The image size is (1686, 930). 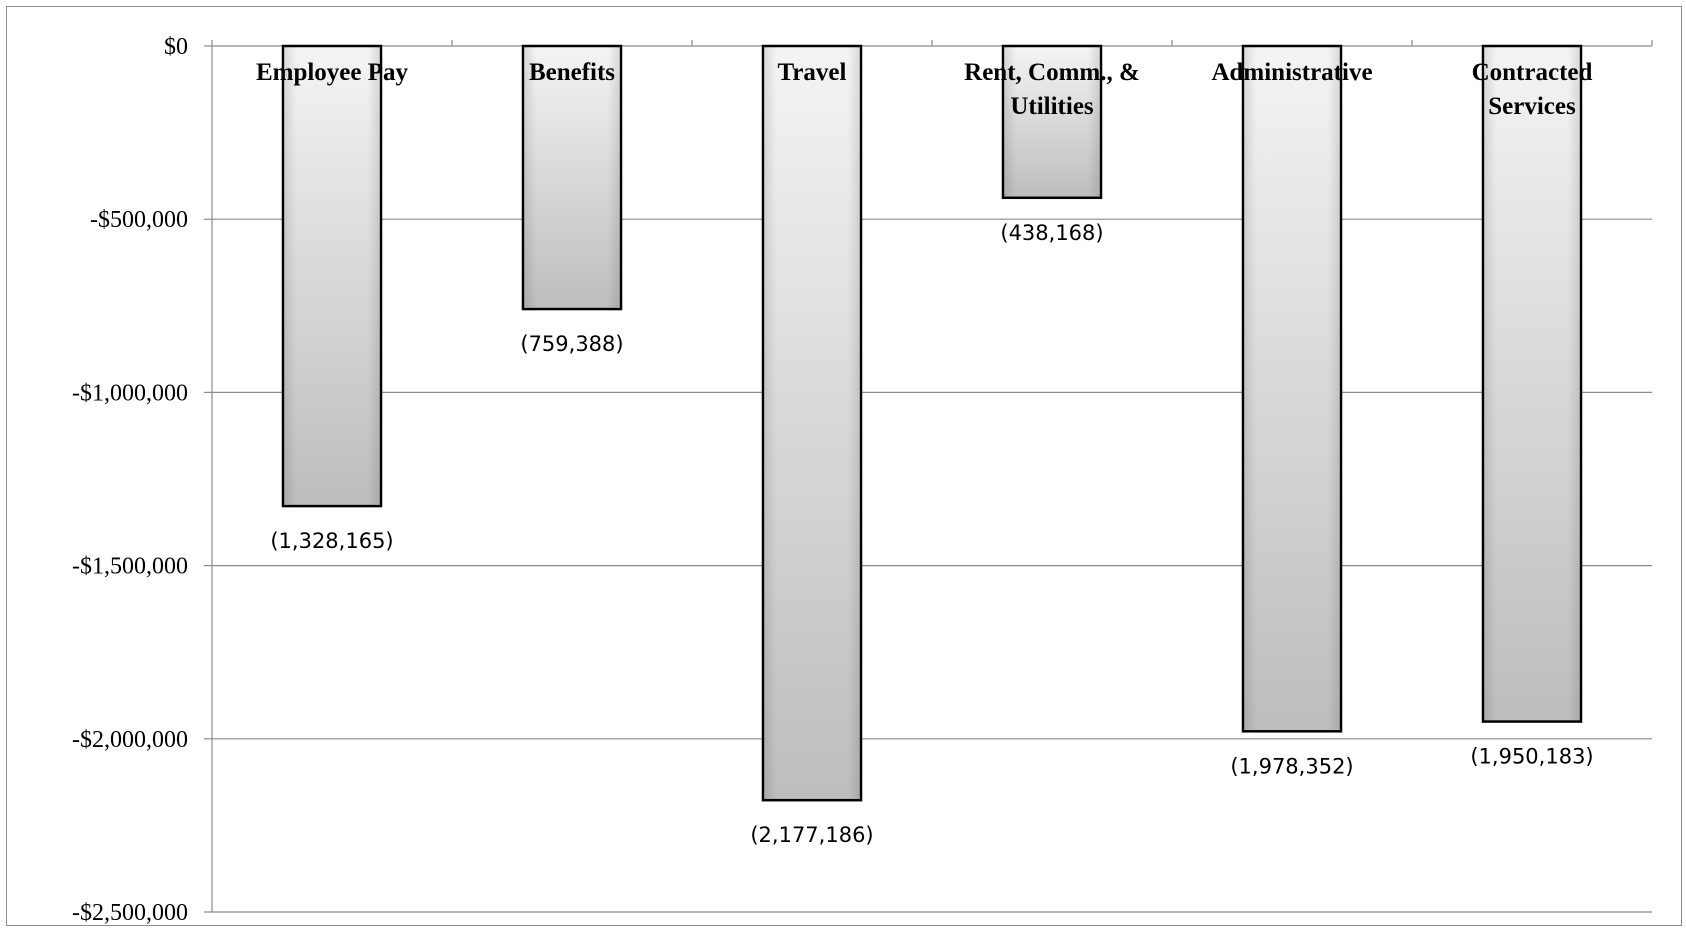 What do you see at coordinates (139, 220) in the screenshot?
I see `y-tick-label: -$500,000` at bounding box center [139, 220].